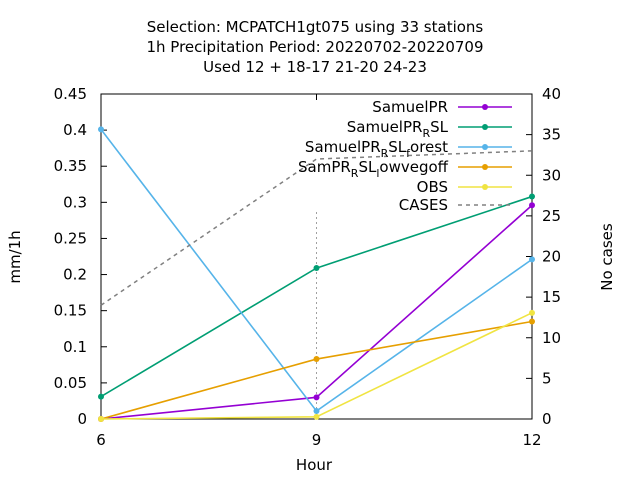  Describe the element at coordinates (70, 166) in the screenshot. I see `y-tick-label: 0.35` at that location.